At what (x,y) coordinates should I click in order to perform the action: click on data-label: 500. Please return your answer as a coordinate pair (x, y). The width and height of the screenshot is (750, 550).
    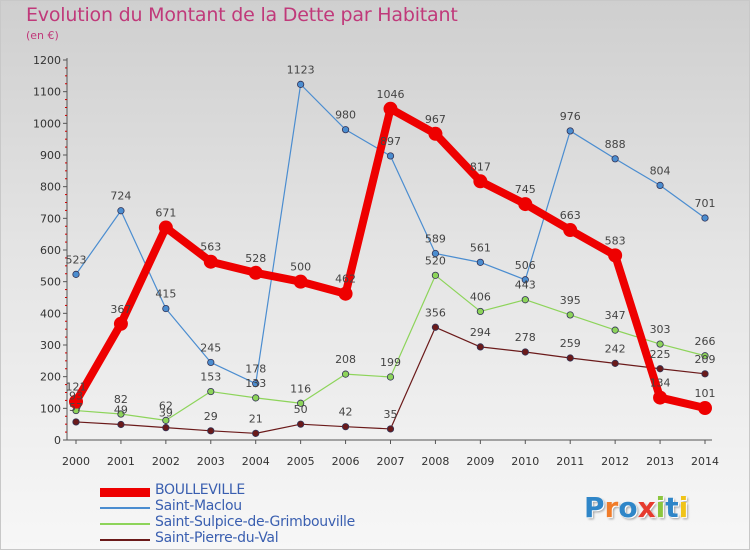
    Looking at the image, I should click on (300, 267).